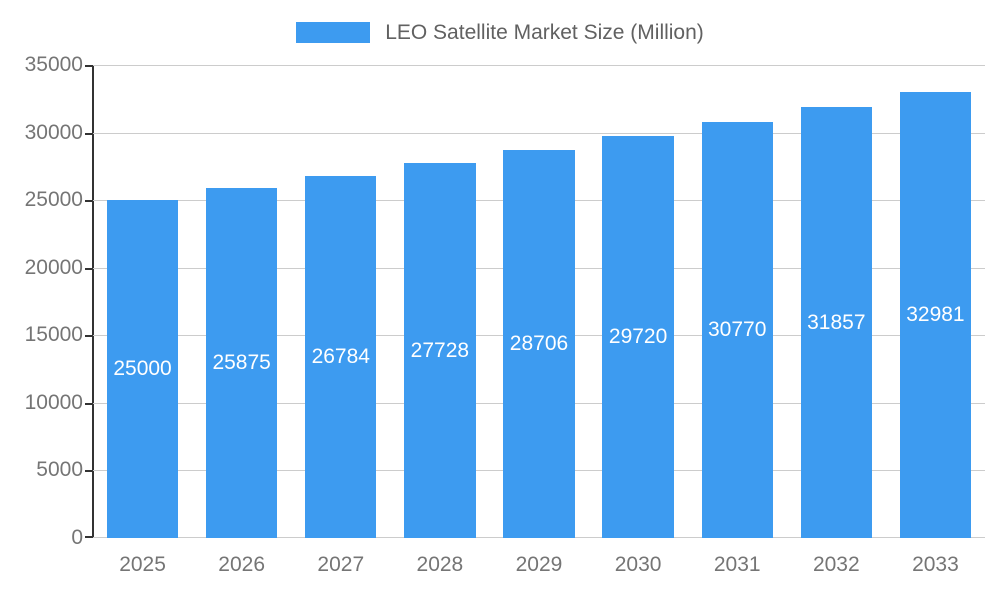 The width and height of the screenshot is (1000, 600). Describe the element at coordinates (53, 200) in the screenshot. I see `y-axis-tick-label: 25000` at that location.